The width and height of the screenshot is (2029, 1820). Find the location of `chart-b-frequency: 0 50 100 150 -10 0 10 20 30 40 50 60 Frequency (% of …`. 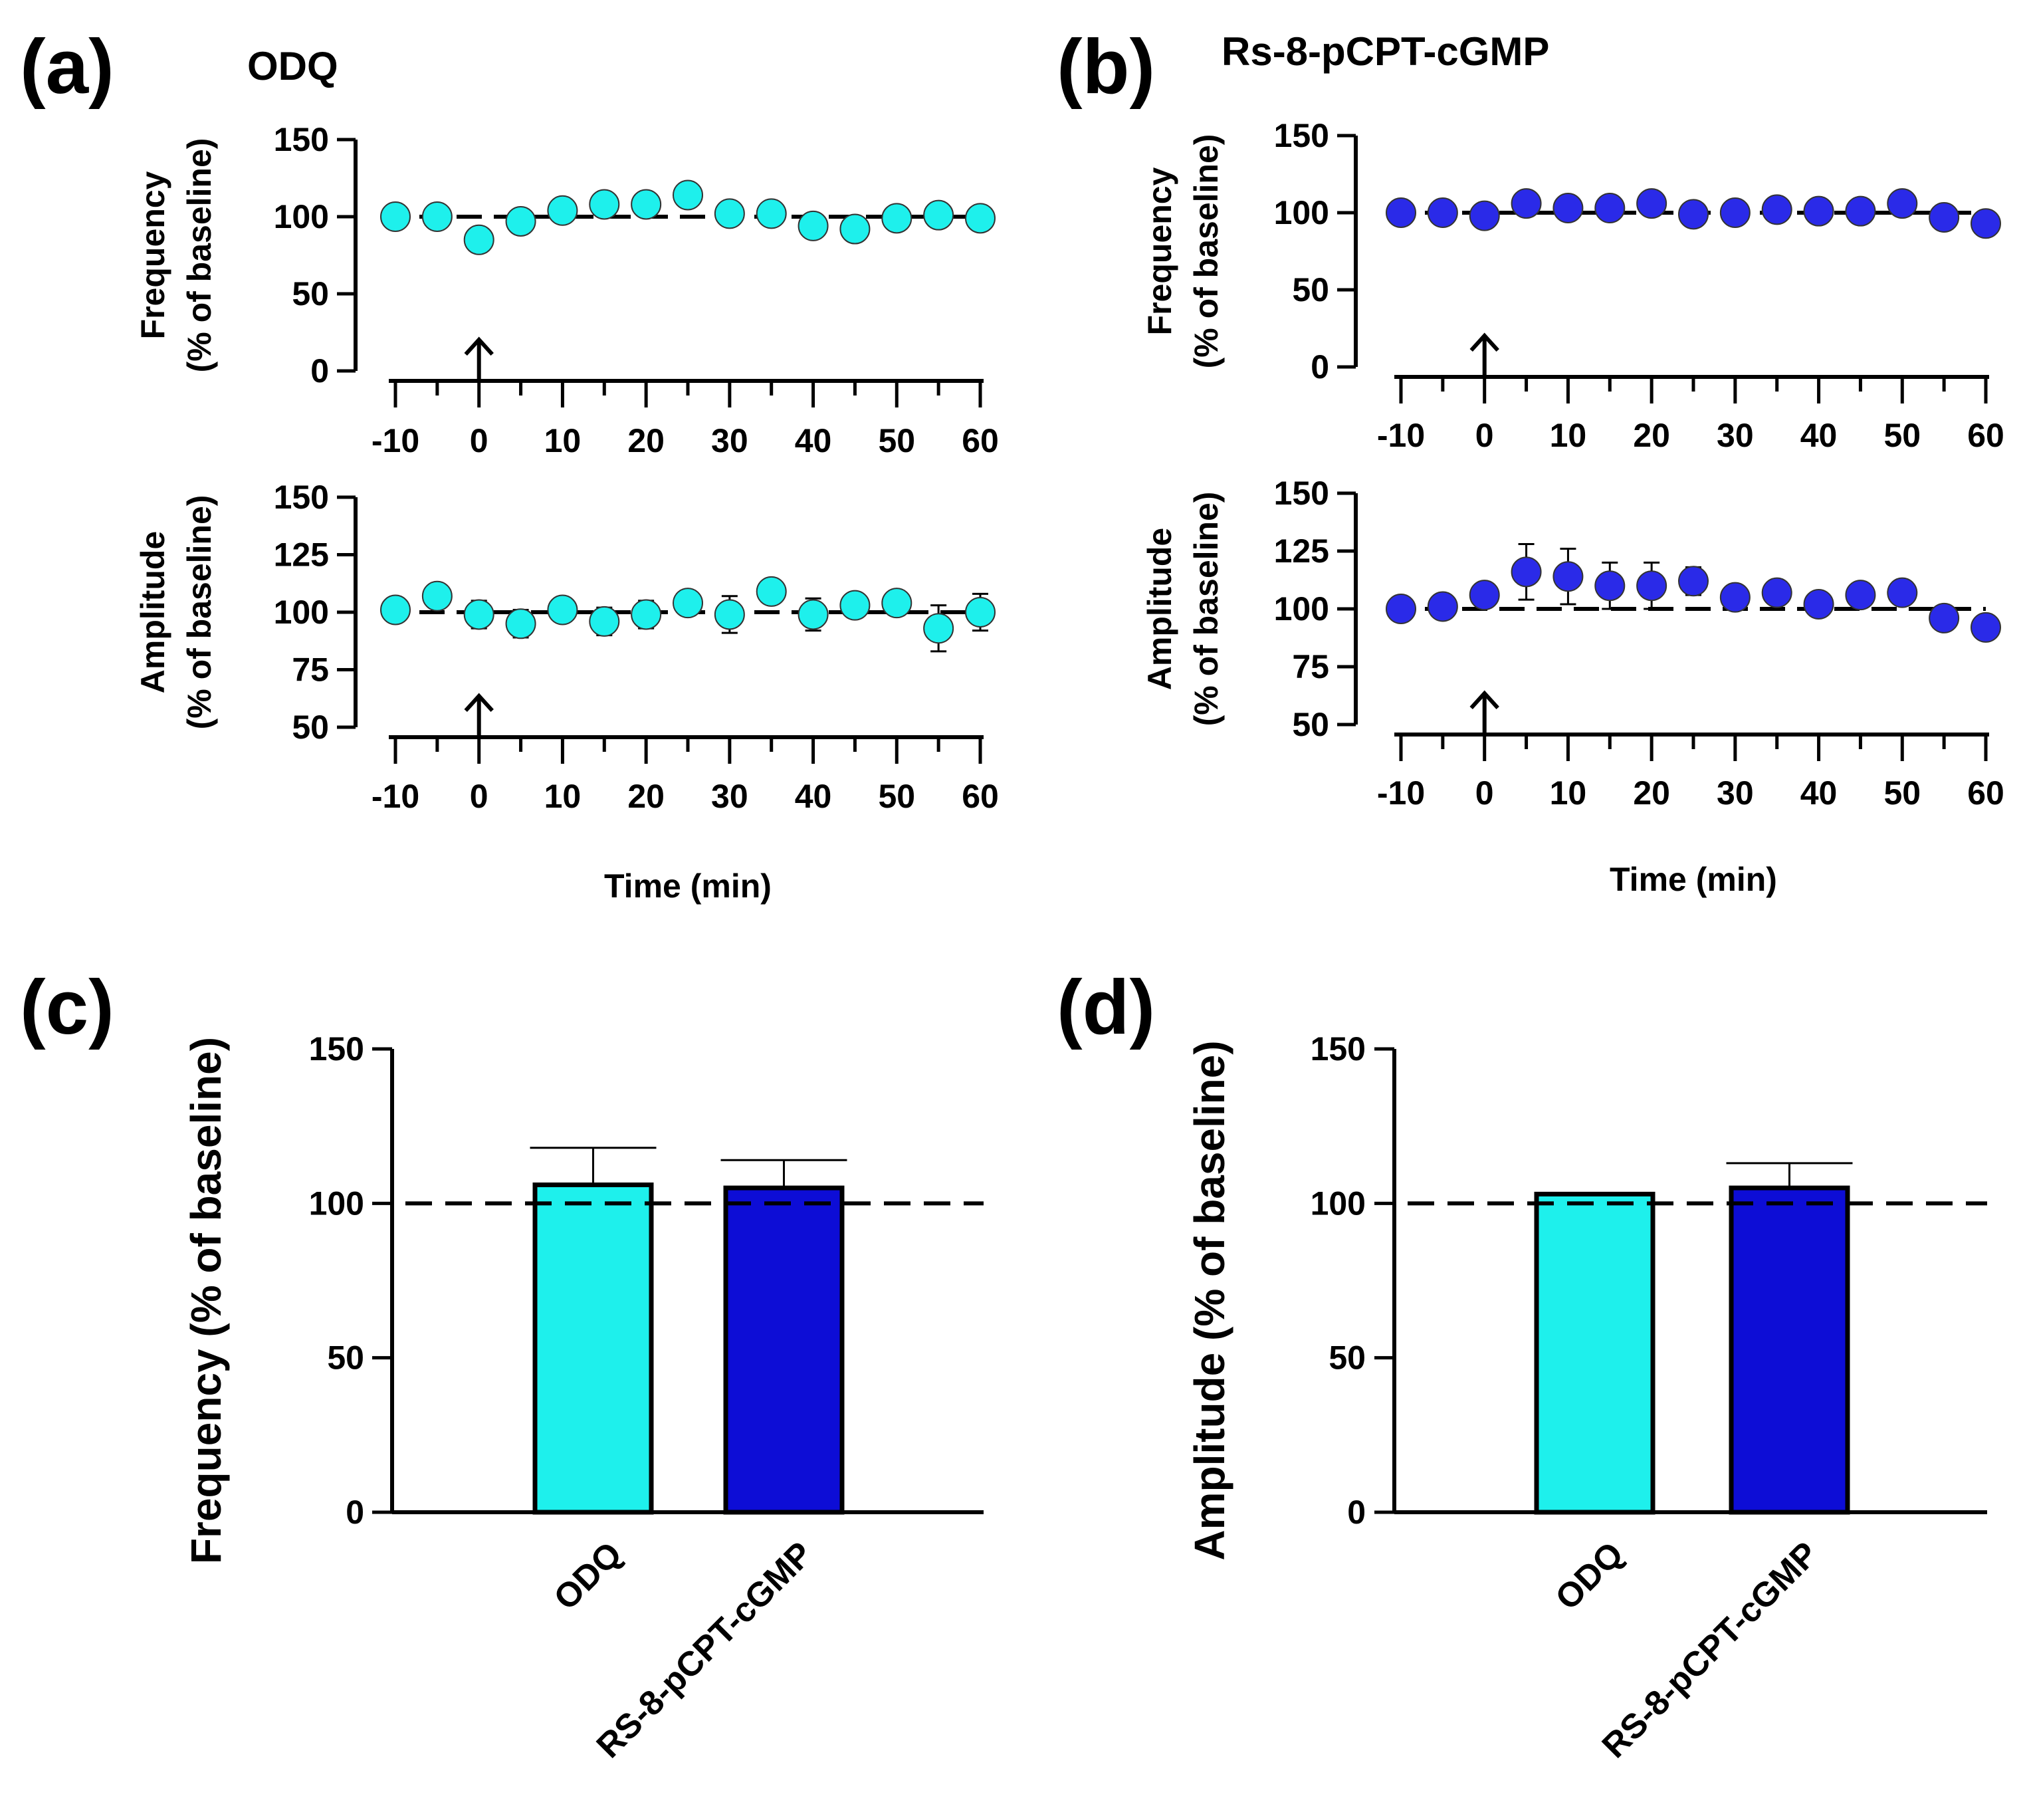

chart-b-frequency: 0 50 100 150 -10 0 10 20 30 40 50 60 Frequency (% of … is located at coordinates (1572, 285).